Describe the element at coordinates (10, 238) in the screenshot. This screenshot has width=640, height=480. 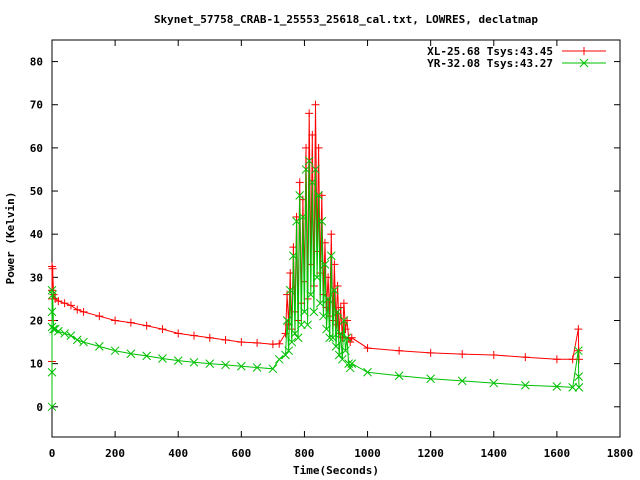
I see `y-axis-label: Power (Kelvin)` at that location.